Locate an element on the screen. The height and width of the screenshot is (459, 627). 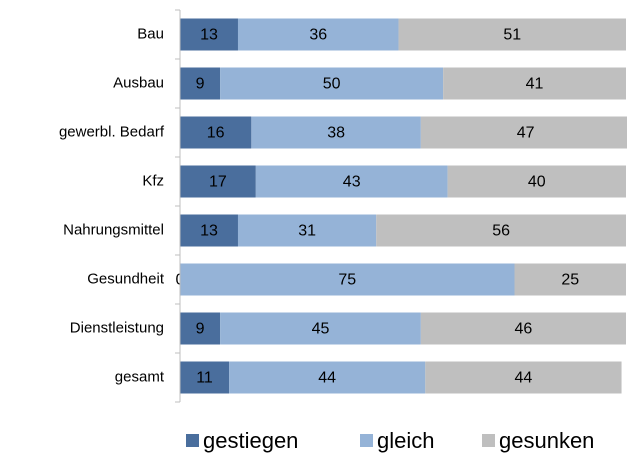
y-tick-label: Dienstleistung is located at coordinates (117, 327).